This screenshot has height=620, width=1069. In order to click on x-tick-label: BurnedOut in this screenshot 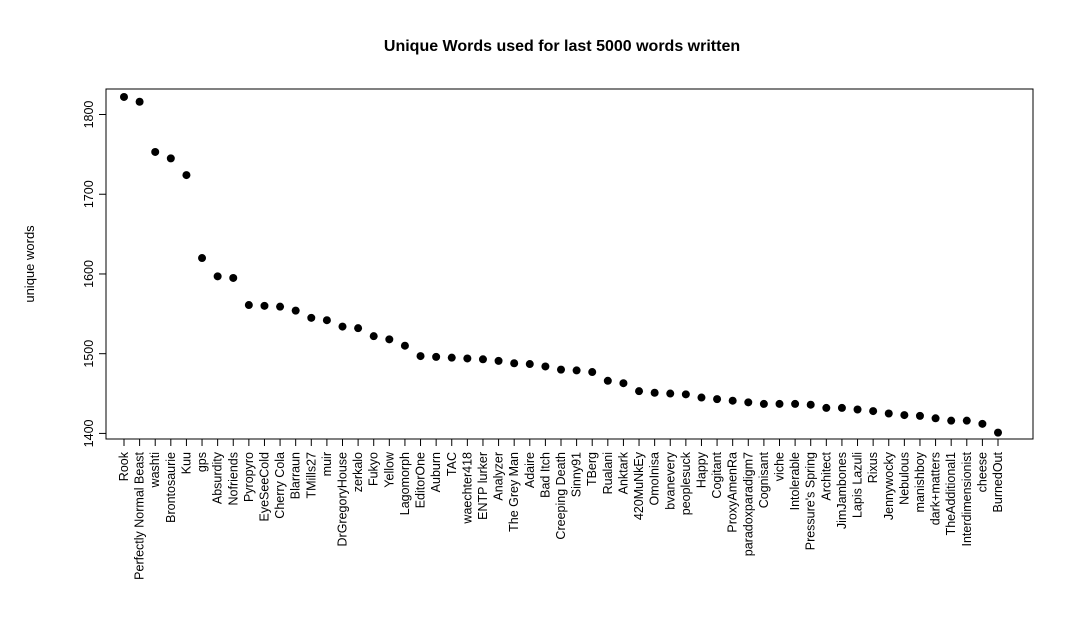, I will do `click(998, 481)`.